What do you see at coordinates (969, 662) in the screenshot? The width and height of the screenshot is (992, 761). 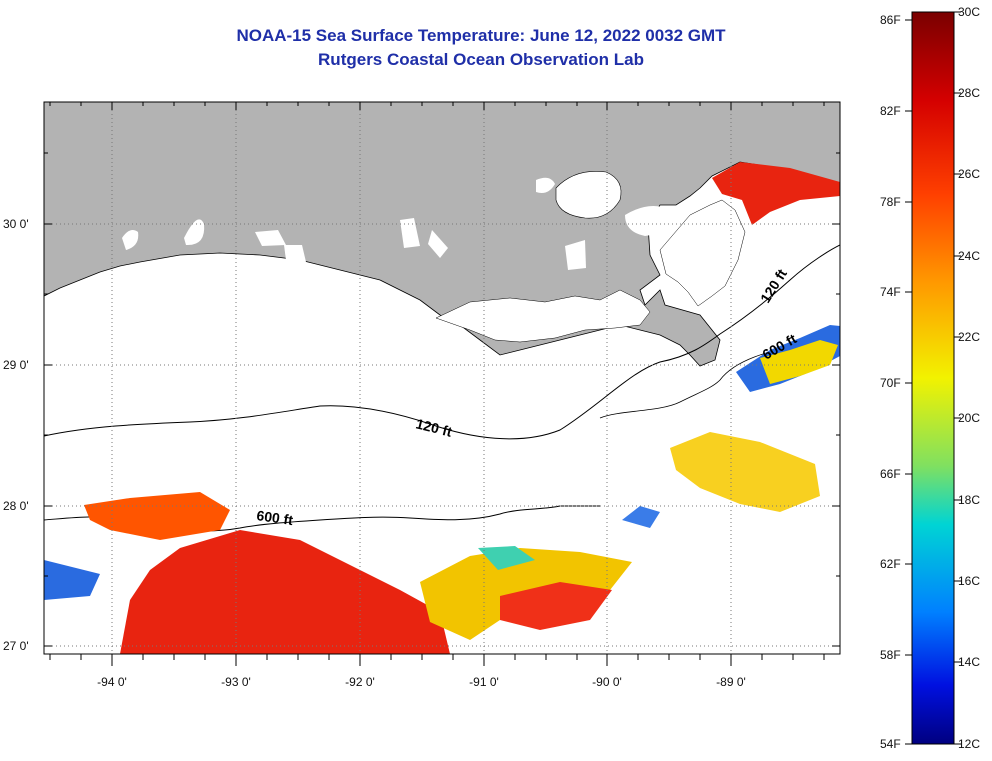 I see `cb-c-14: 14C` at bounding box center [969, 662].